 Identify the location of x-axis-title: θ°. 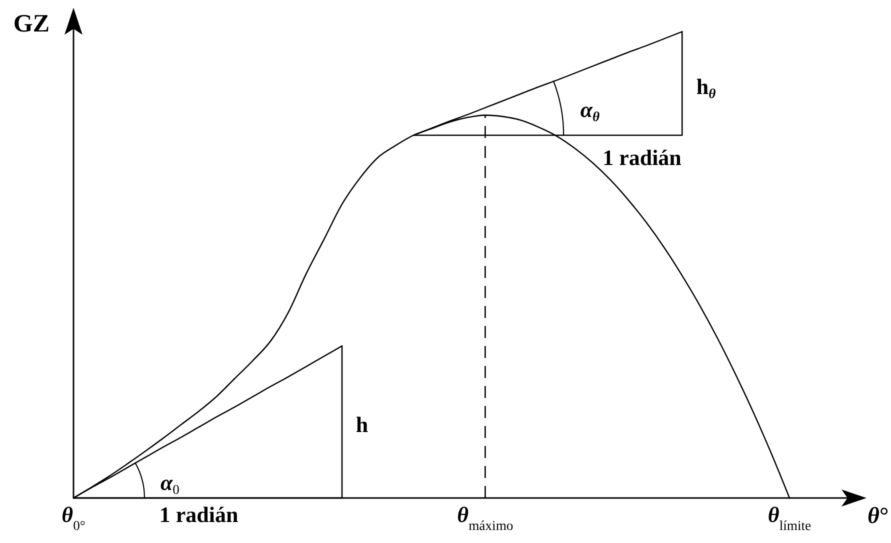
(878, 515).